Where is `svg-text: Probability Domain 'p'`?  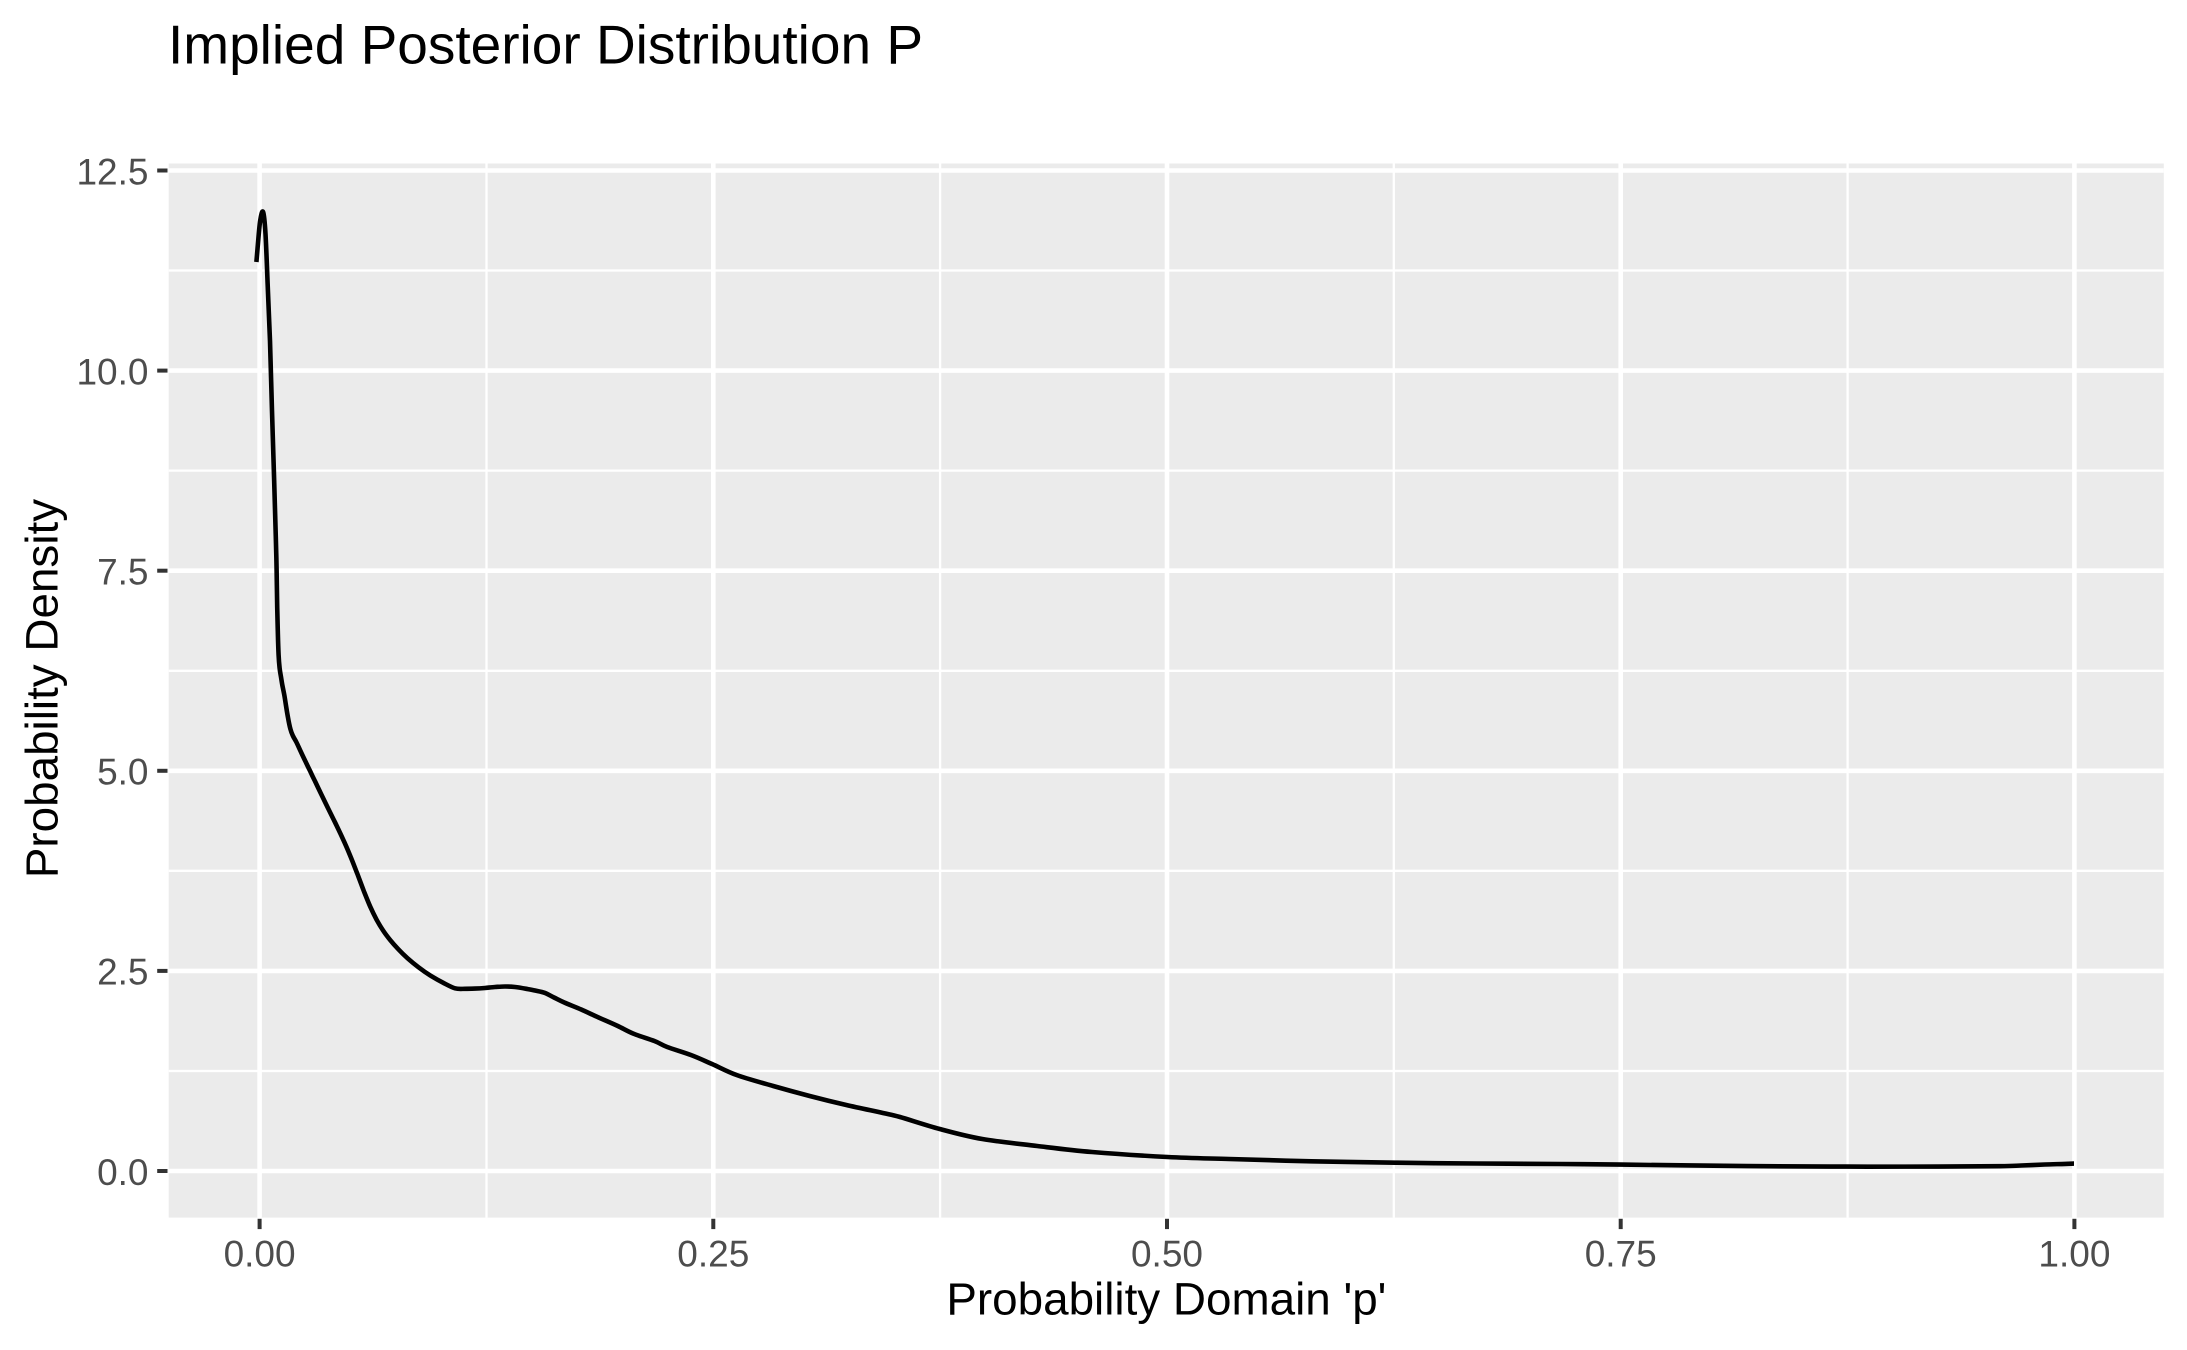 svg-text: Probability Domain 'p' is located at coordinates (1166, 1299).